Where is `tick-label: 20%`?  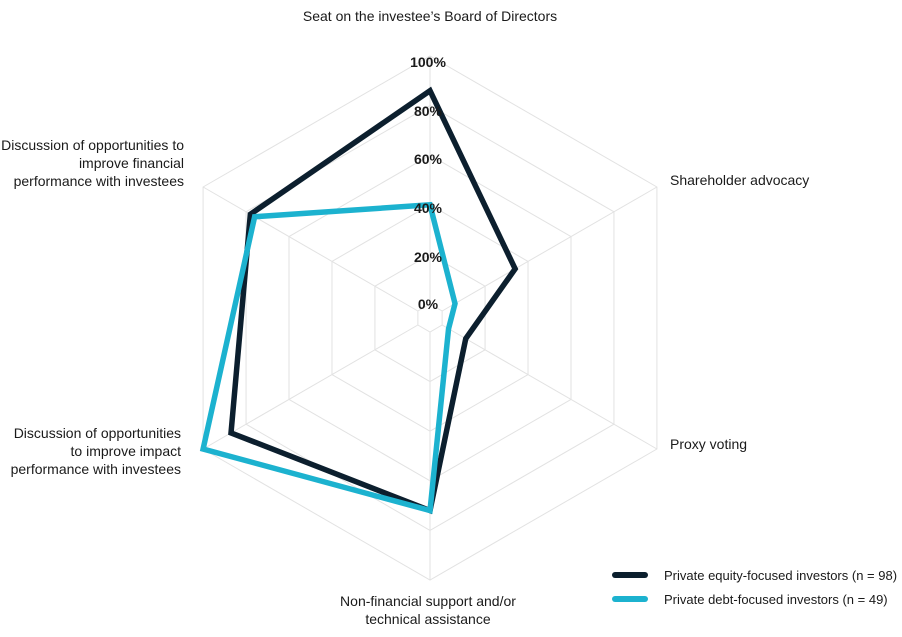 tick-label: 20% is located at coordinates (428, 257).